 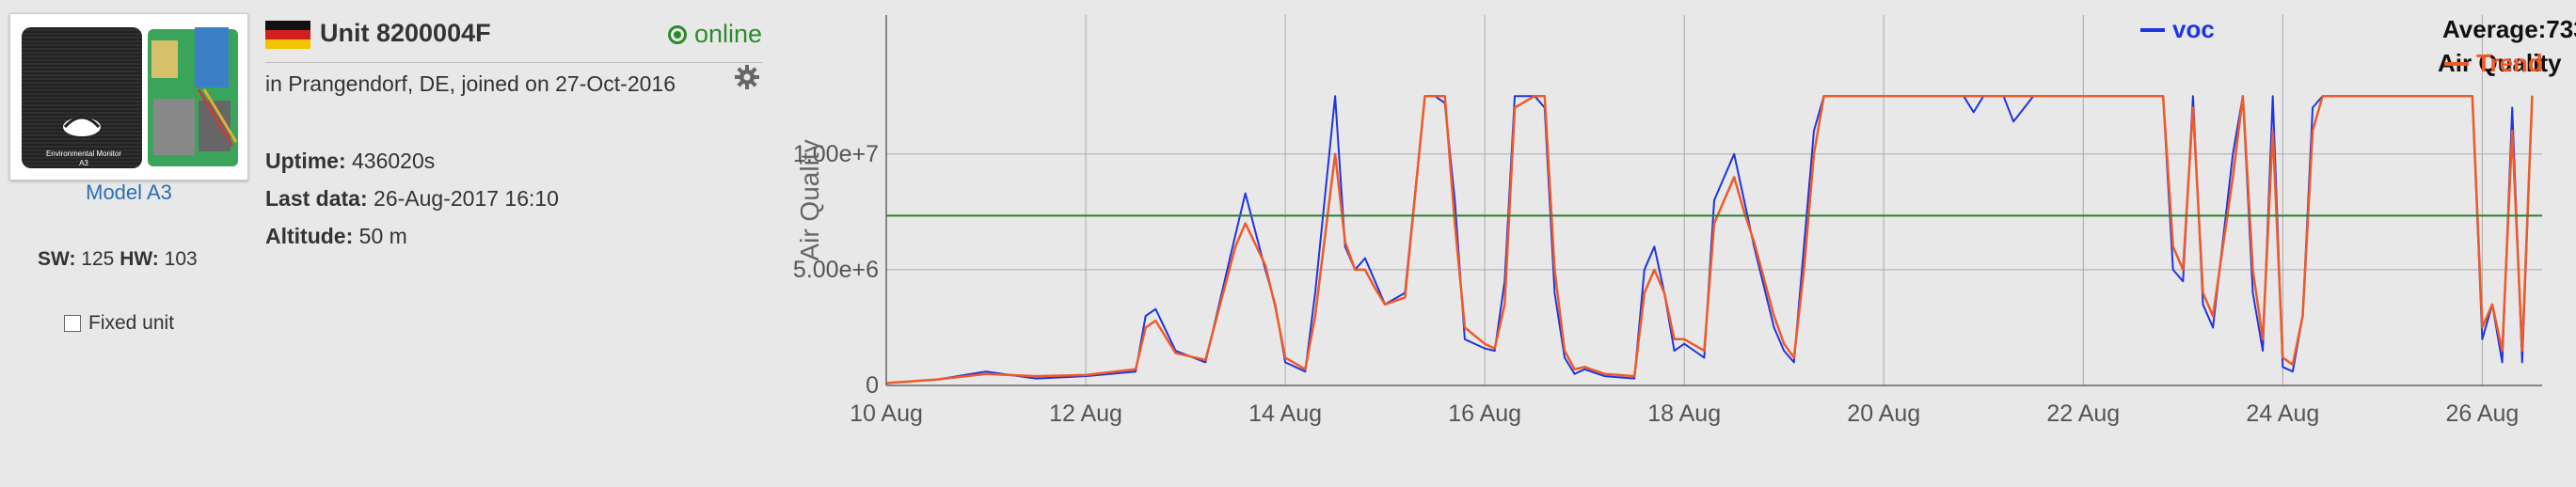 What do you see at coordinates (677, 34) in the screenshot?
I see `online-status-icon` at bounding box center [677, 34].